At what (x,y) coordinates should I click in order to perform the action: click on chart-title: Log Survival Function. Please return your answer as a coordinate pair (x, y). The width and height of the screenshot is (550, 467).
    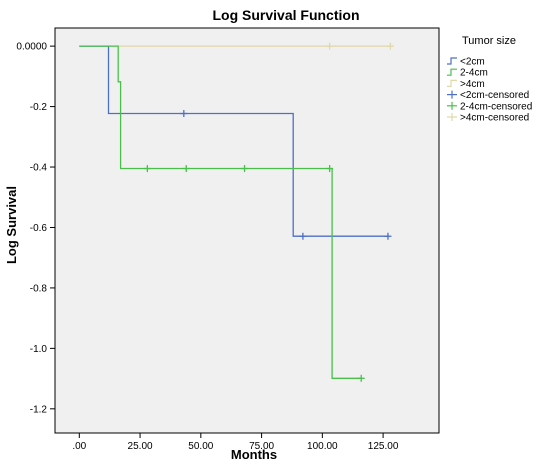
    Looking at the image, I should click on (285, 15).